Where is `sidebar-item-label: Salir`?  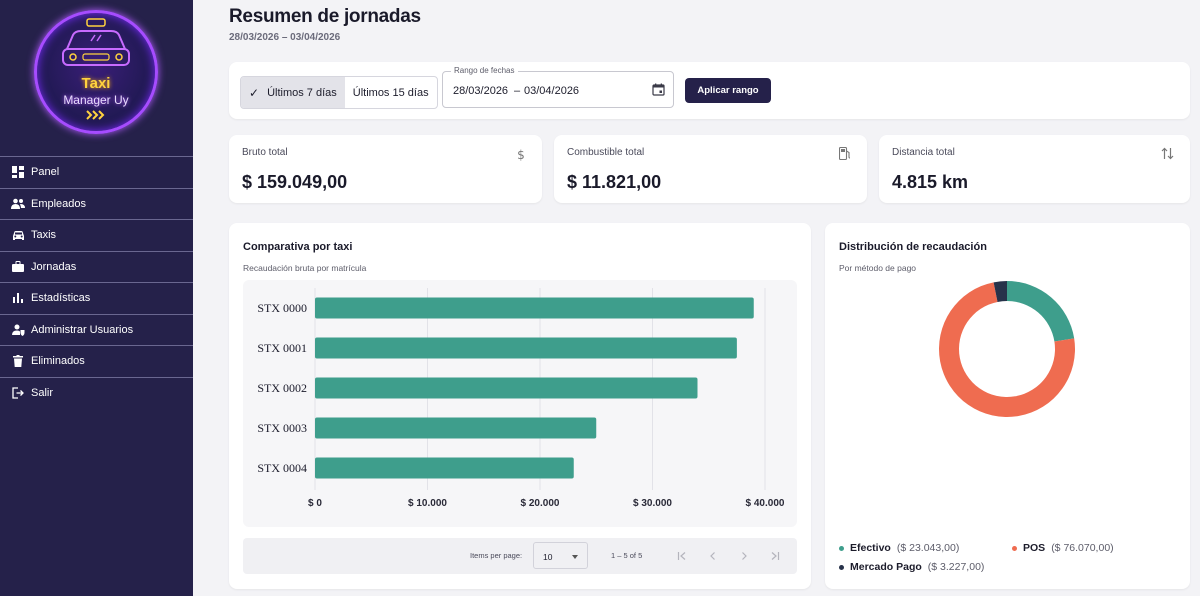 sidebar-item-label: Salir is located at coordinates (42, 392).